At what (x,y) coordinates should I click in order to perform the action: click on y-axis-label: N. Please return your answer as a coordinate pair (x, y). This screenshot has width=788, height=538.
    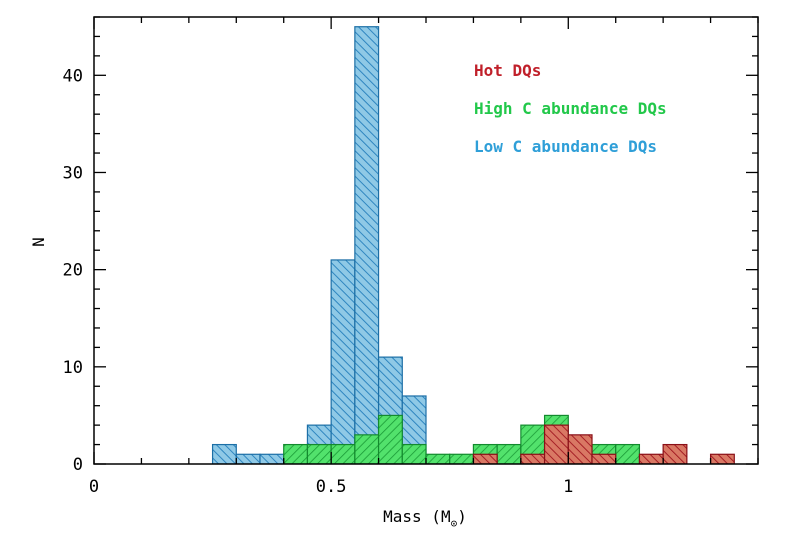
    Looking at the image, I should click on (38, 242).